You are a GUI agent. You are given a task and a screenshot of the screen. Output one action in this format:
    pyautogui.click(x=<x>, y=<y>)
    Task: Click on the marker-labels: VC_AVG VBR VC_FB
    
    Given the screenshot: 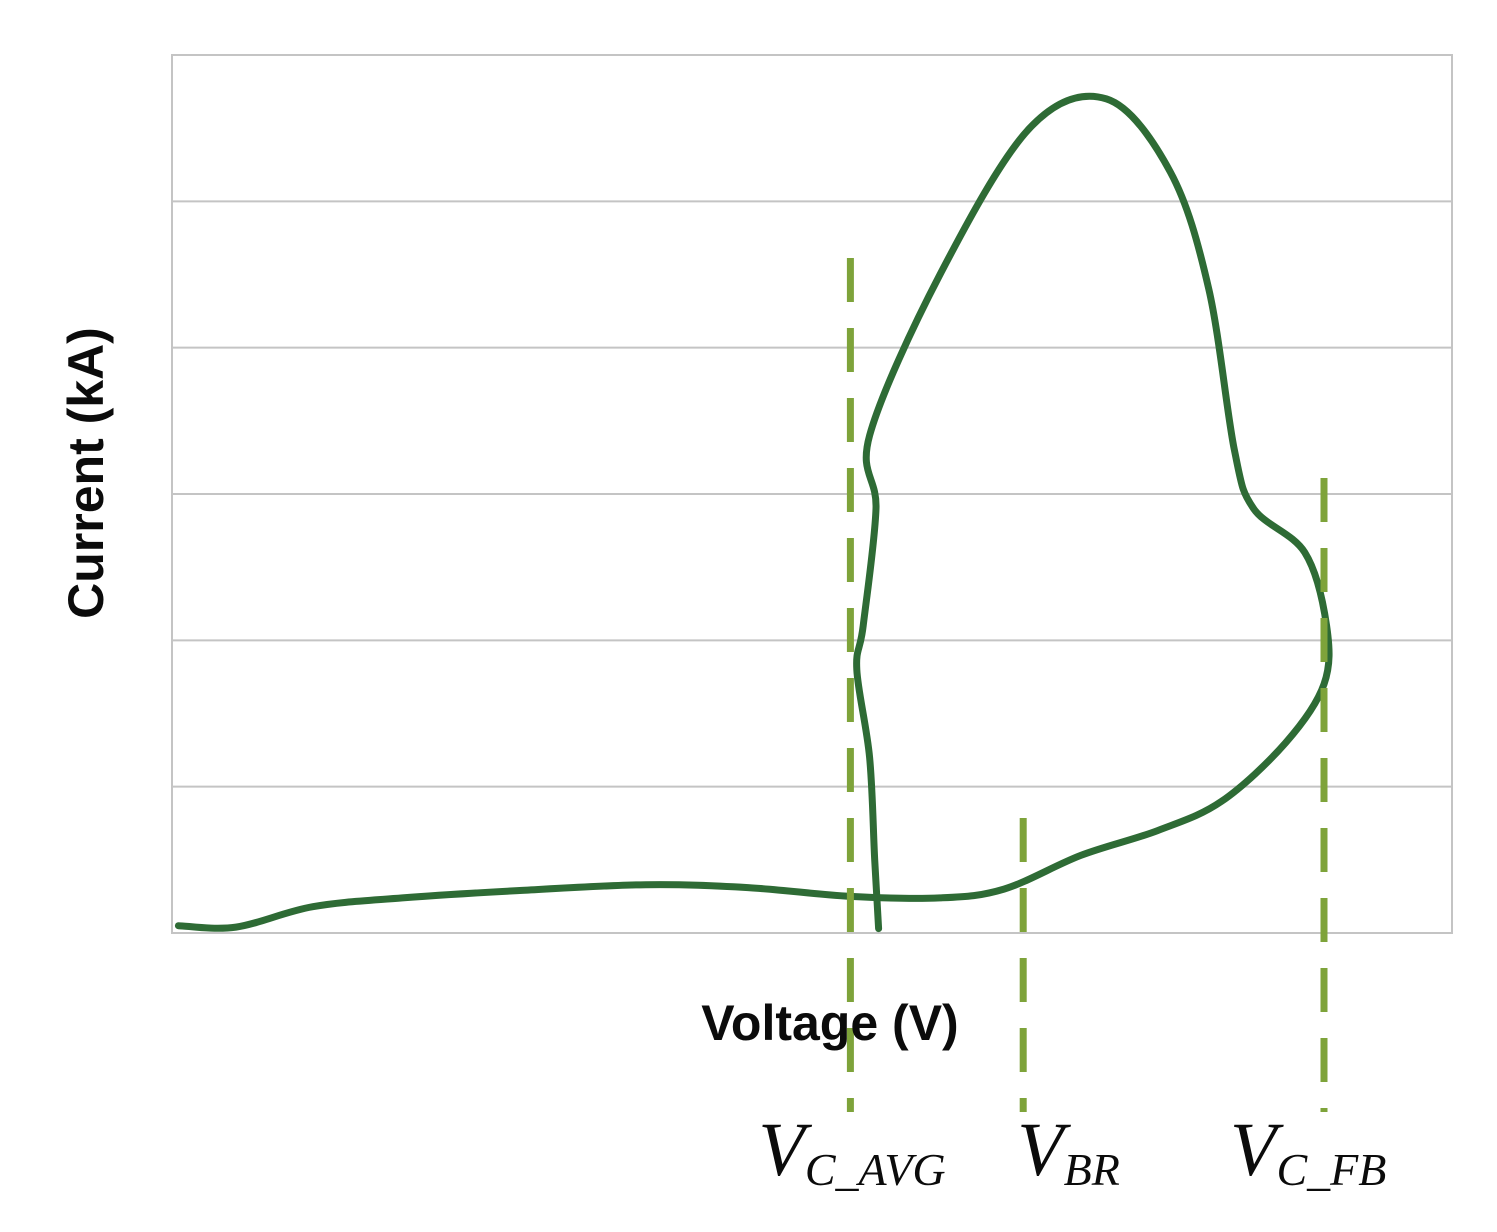 What is the action you would take?
    pyautogui.click(x=1072, y=1151)
    